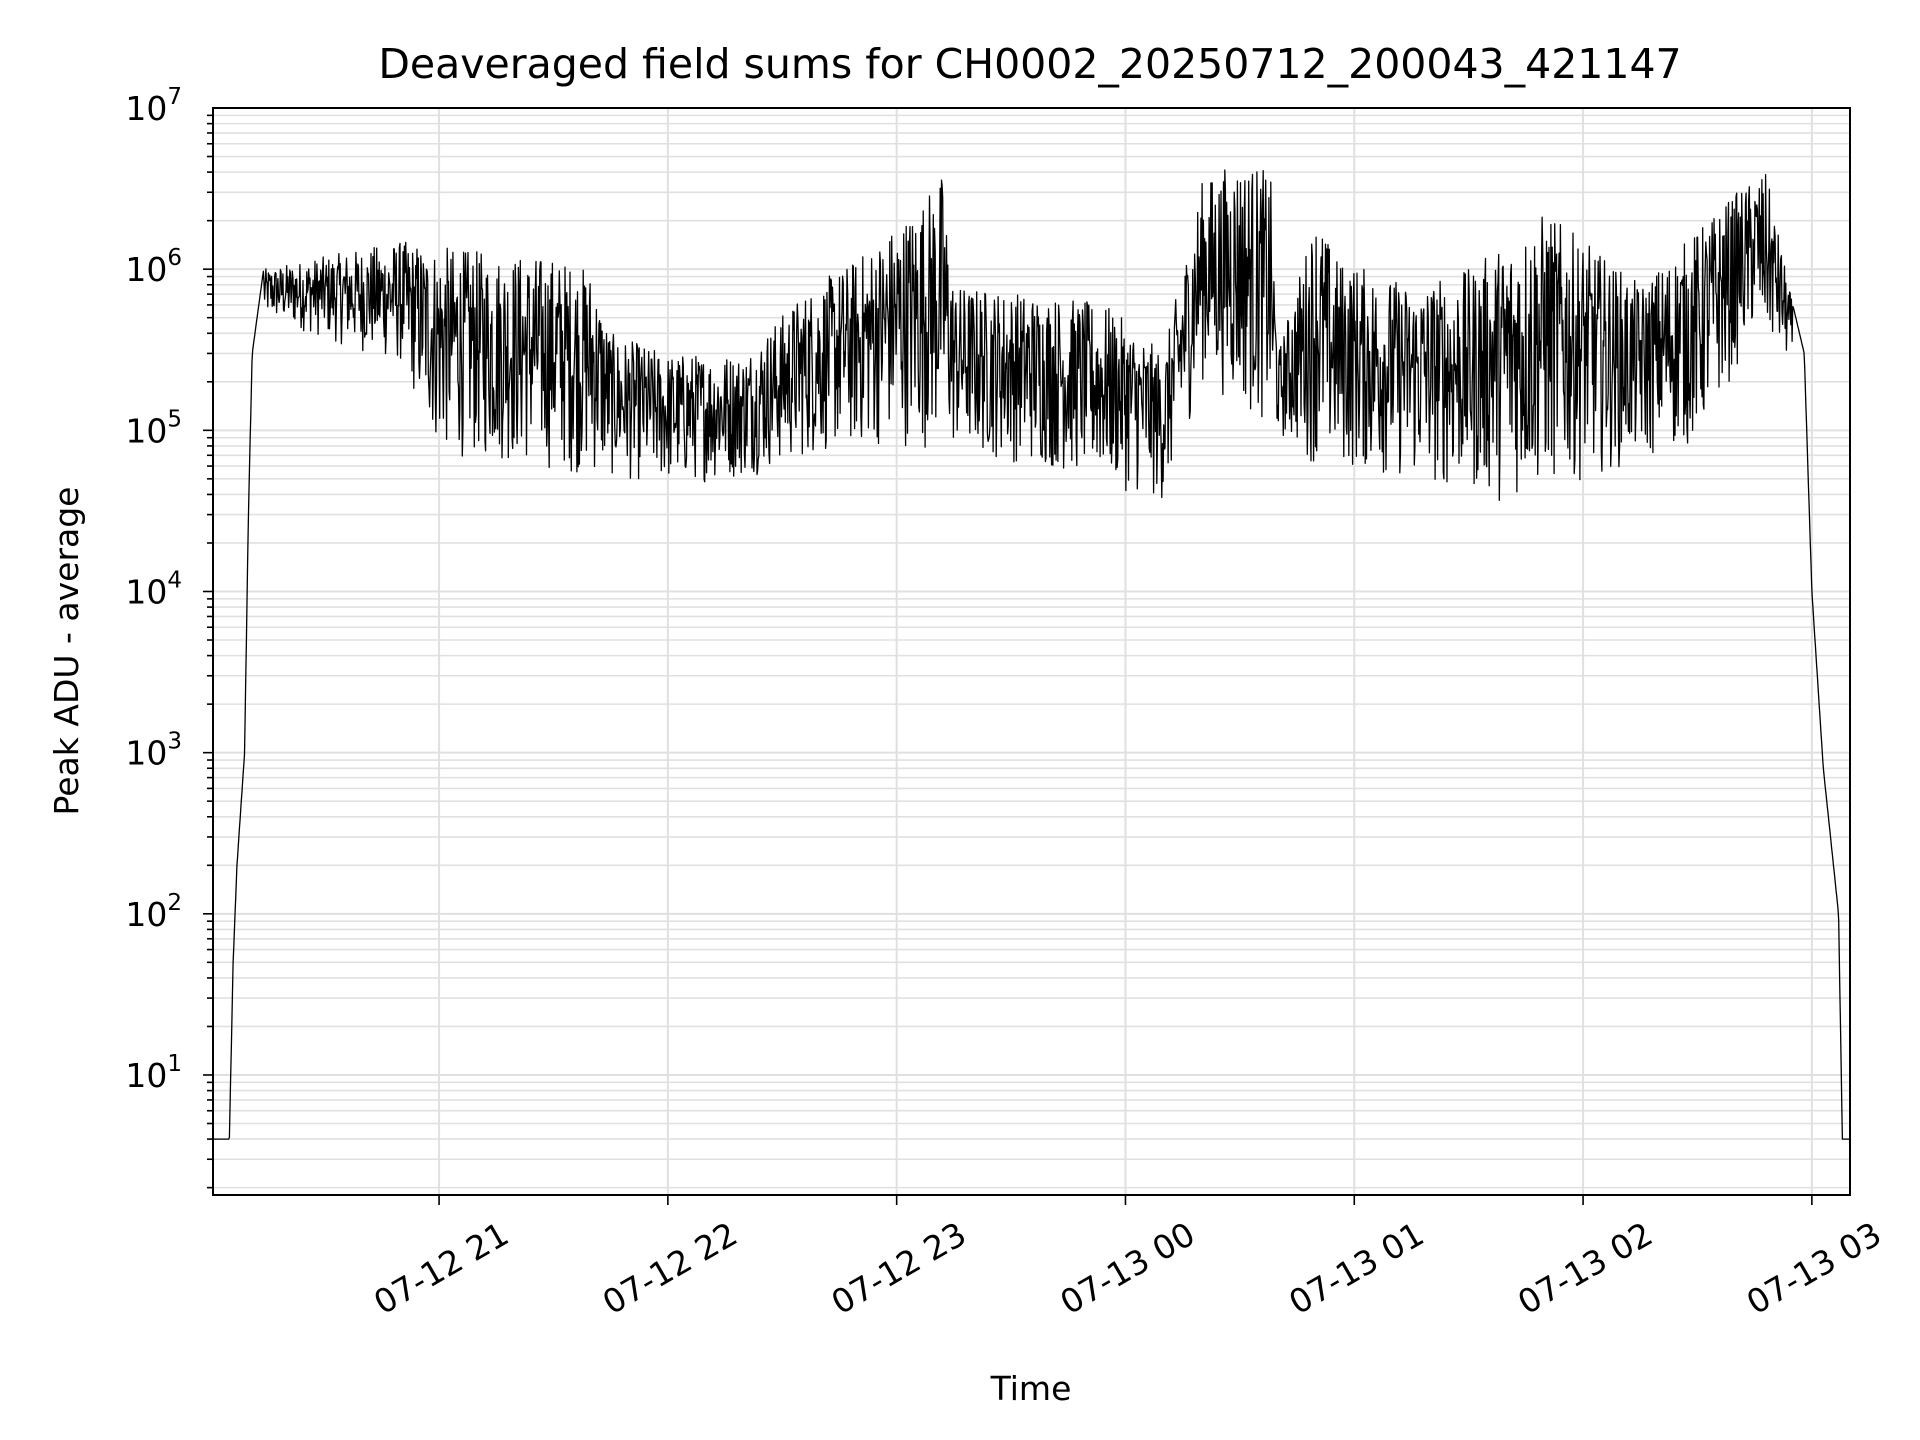  I want to click on y-tick-label: 10³, so click(153, 751).